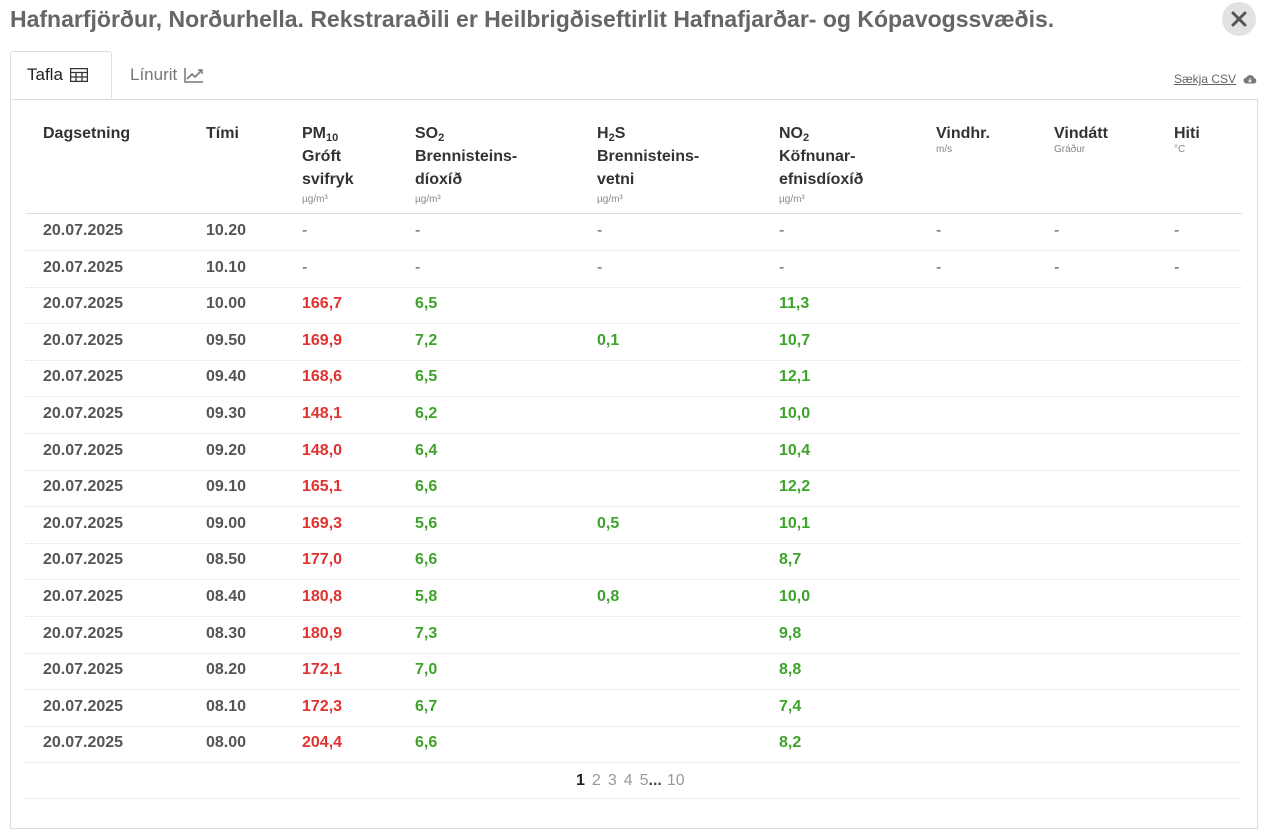  I want to click on cell-no2: 10,4, so click(795, 450).